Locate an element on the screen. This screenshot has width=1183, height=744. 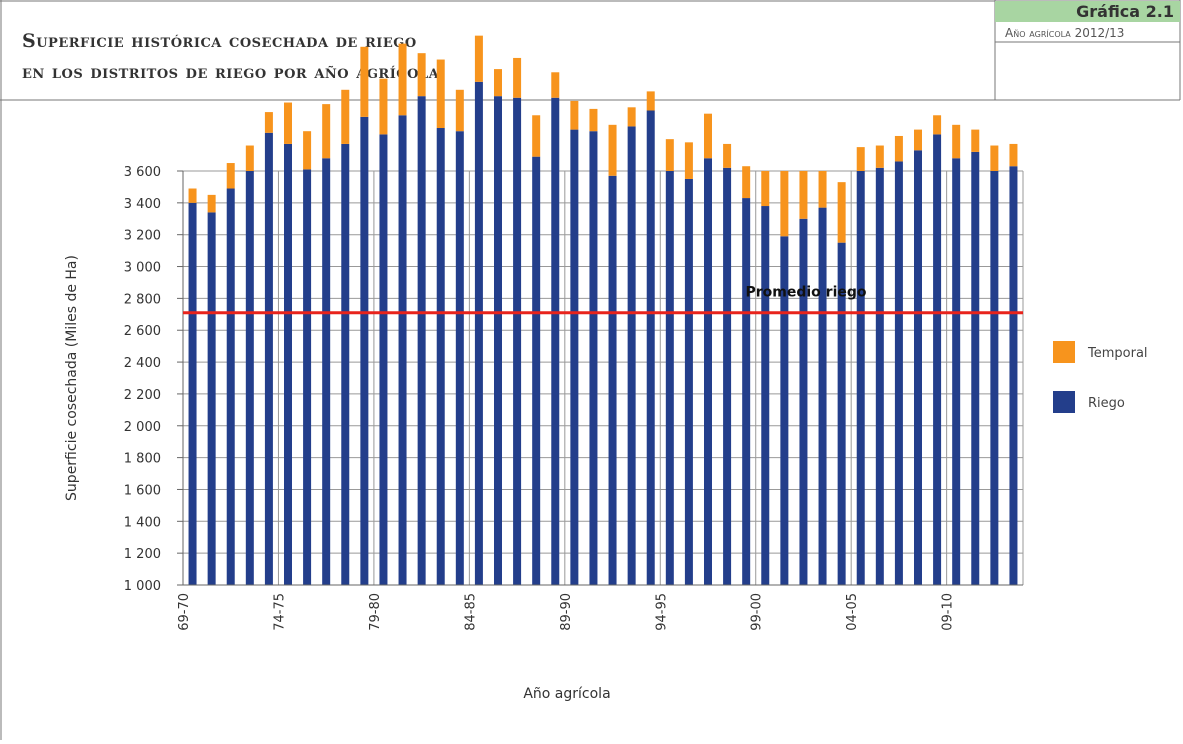
legend-label: Temporal is located at coordinates (1117, 353).